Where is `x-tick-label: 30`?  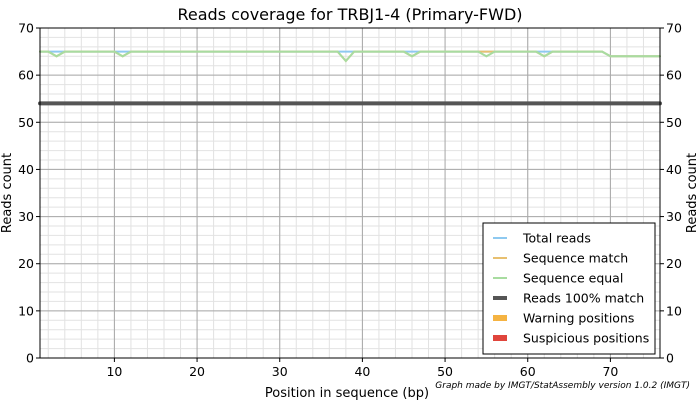 x-tick-label: 30 is located at coordinates (280, 371).